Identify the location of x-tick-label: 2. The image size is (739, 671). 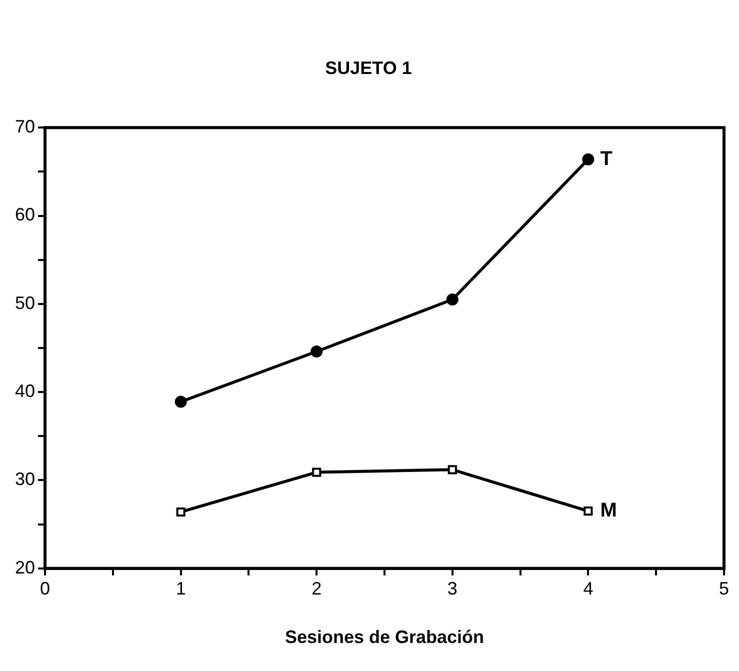
(317, 588).